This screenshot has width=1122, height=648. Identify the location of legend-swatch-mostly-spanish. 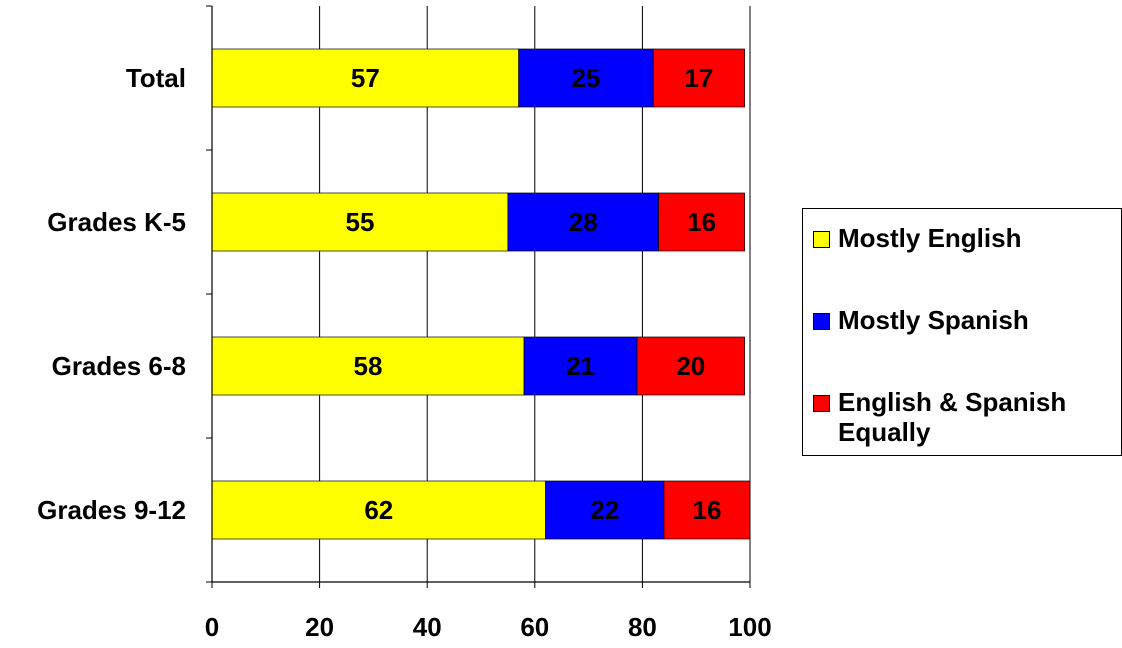
(821, 321).